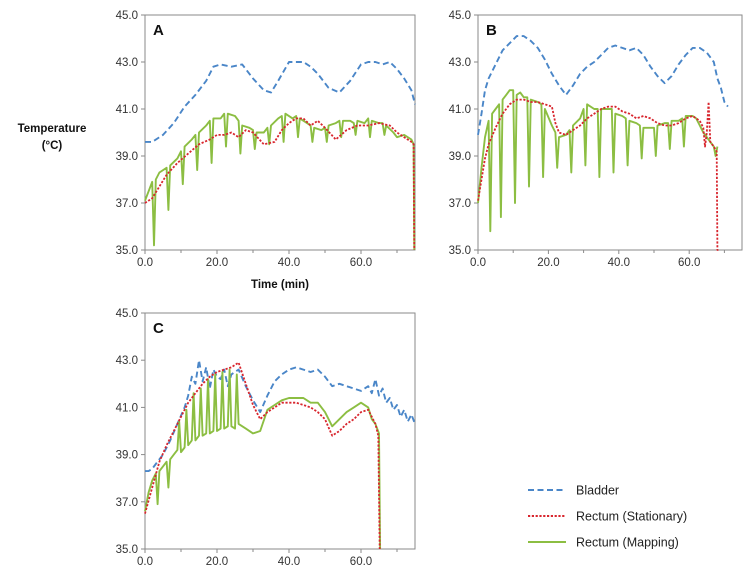 The image size is (749, 575). What do you see at coordinates (597, 491) in the screenshot?
I see `legend-label-bladder: Bladder` at bounding box center [597, 491].